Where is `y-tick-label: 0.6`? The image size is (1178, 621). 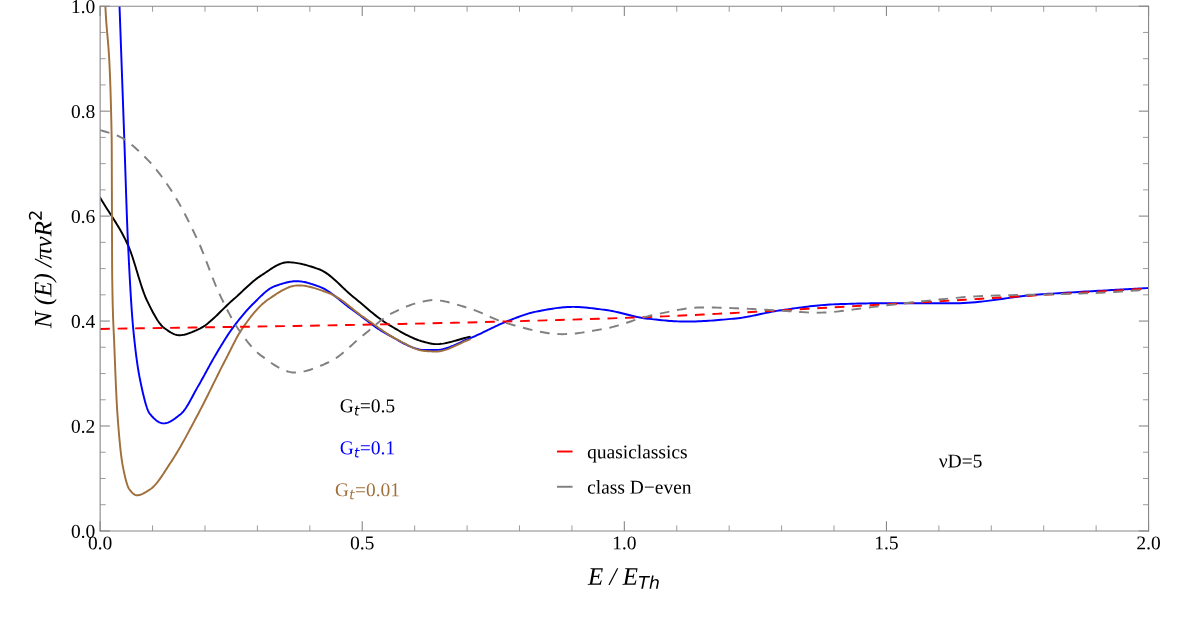 y-tick-label: 0.6 is located at coordinates (83, 216).